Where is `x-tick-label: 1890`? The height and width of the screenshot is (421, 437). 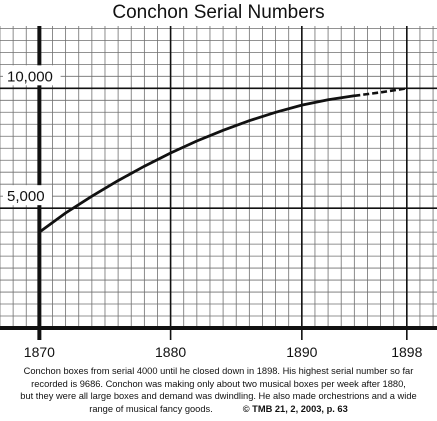 x-tick-label: 1890 is located at coordinates (301, 352).